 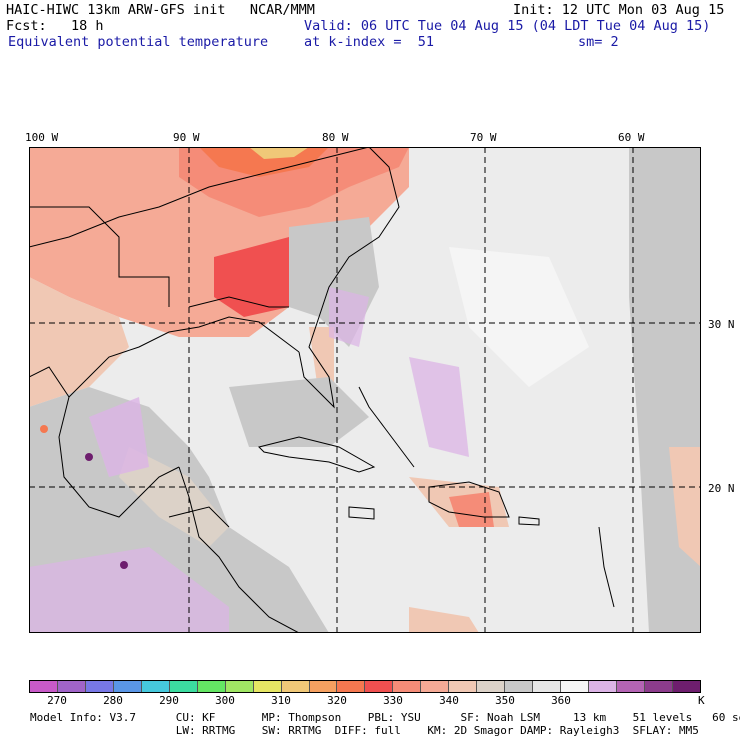 I want to click on colorbar-tick-label: 310, so click(x=281, y=700).